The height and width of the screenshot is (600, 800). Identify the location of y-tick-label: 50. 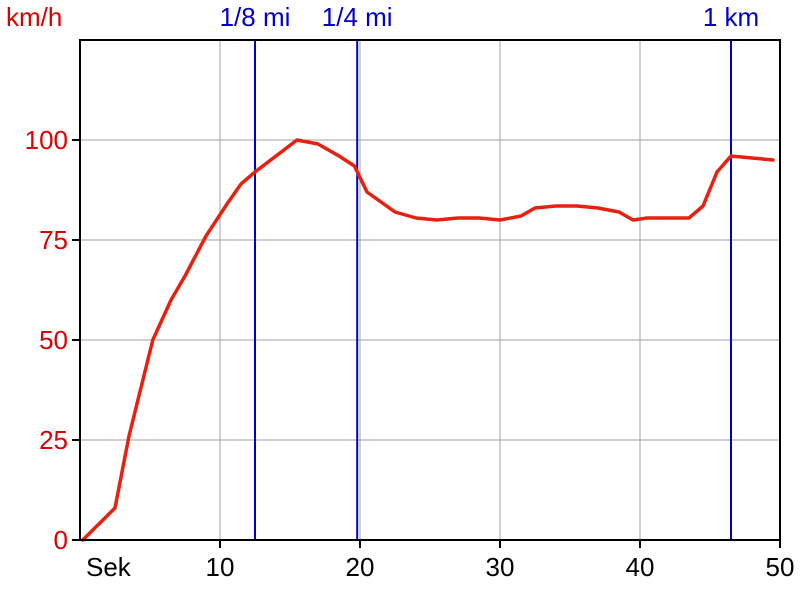
(53, 340).